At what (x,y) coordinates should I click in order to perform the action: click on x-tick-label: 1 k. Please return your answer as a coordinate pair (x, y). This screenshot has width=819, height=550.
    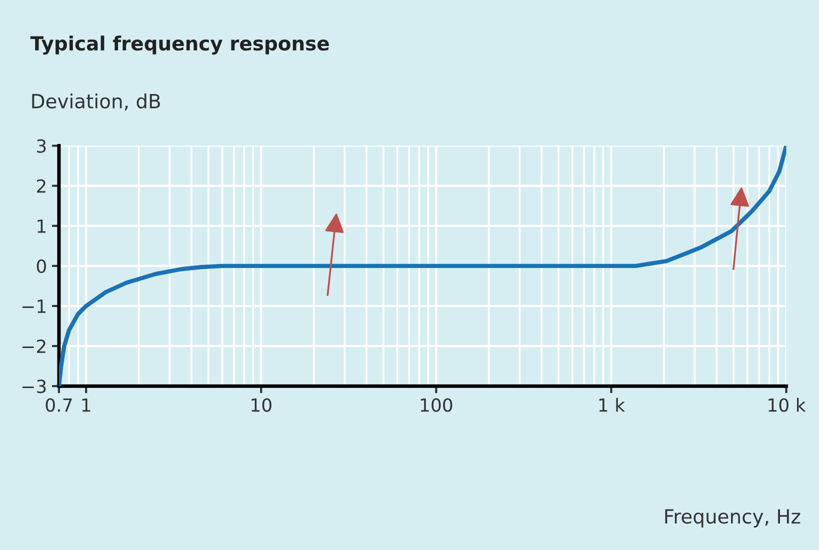
    Looking at the image, I should click on (612, 405).